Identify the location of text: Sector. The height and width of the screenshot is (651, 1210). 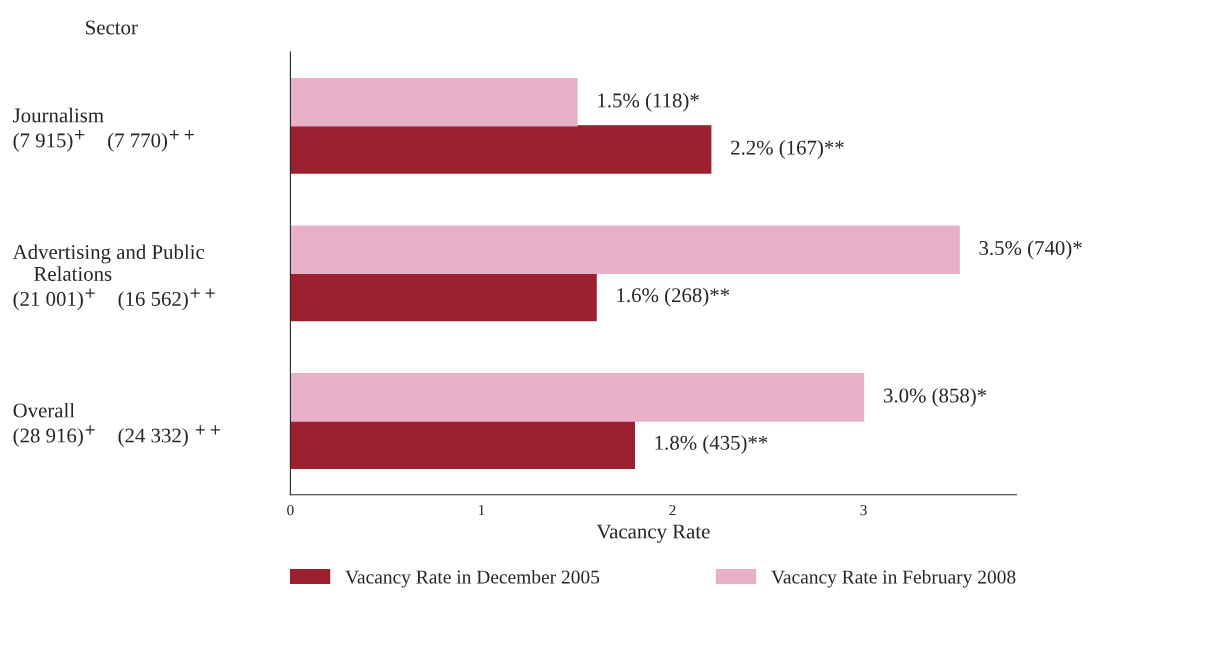
(112, 27).